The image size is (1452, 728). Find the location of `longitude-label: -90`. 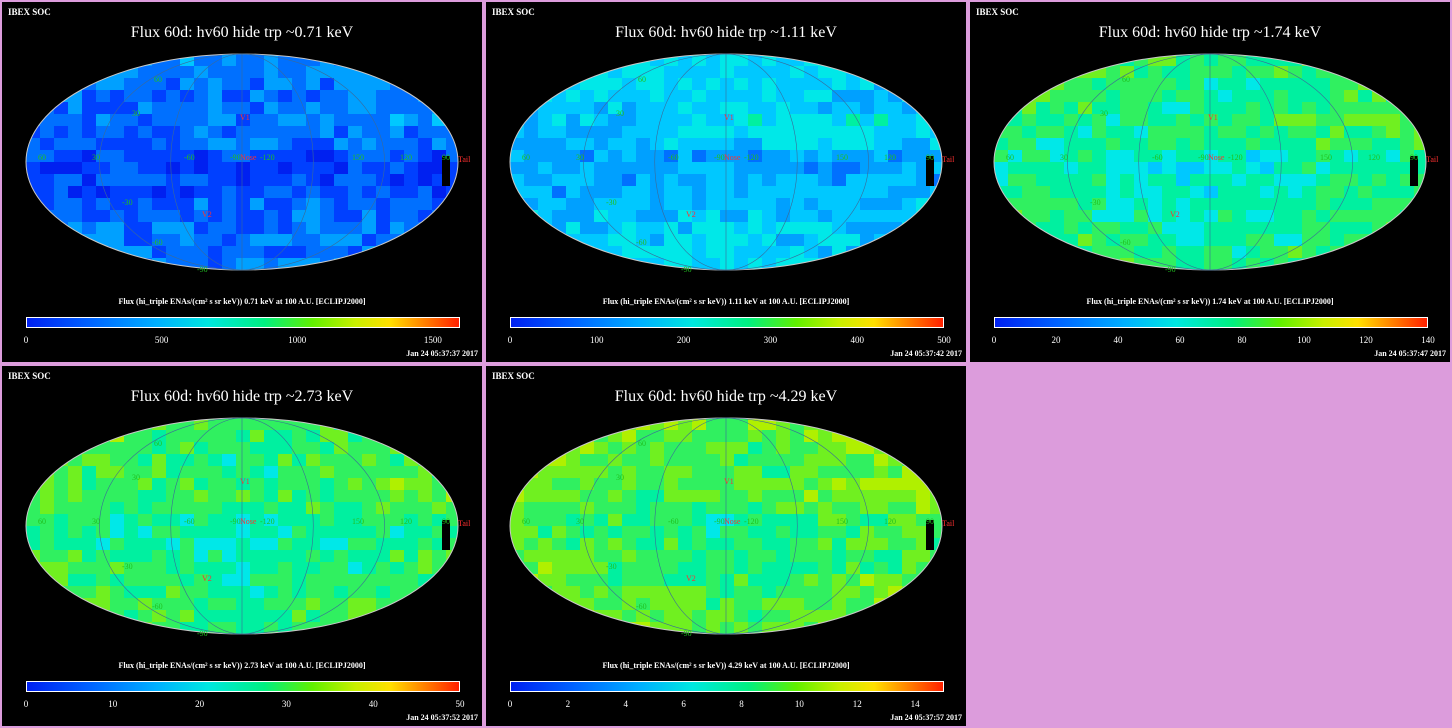

longitude-label: -90 is located at coordinates (719, 157).